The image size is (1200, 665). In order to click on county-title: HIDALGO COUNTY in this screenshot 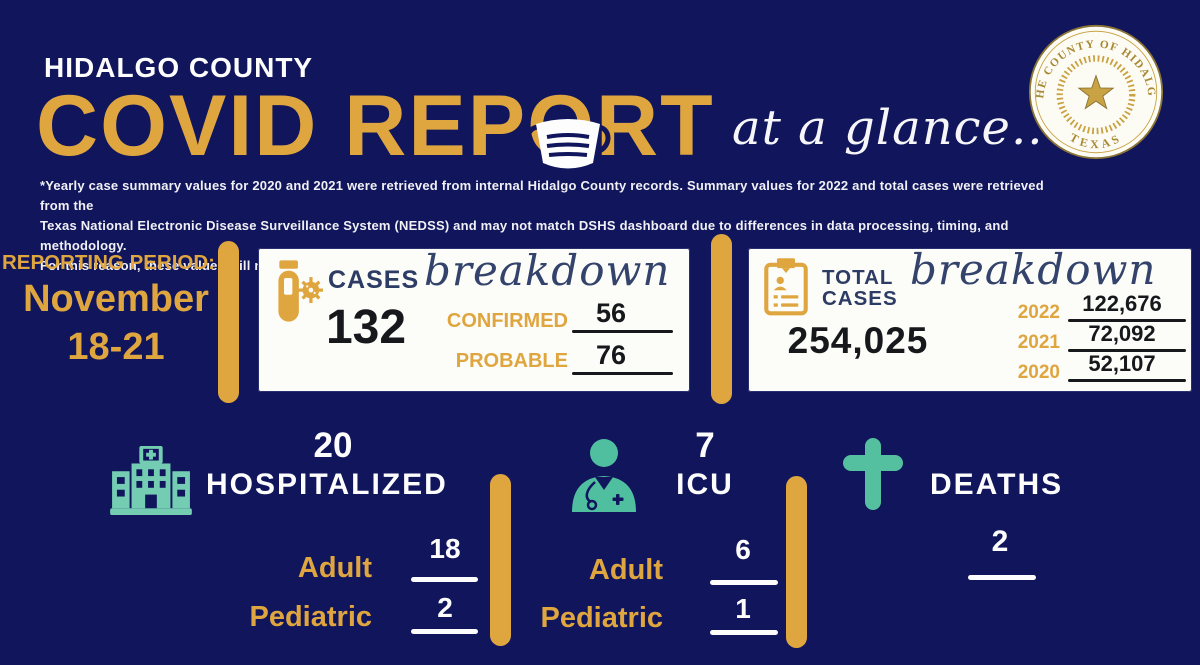, I will do `click(179, 67)`.